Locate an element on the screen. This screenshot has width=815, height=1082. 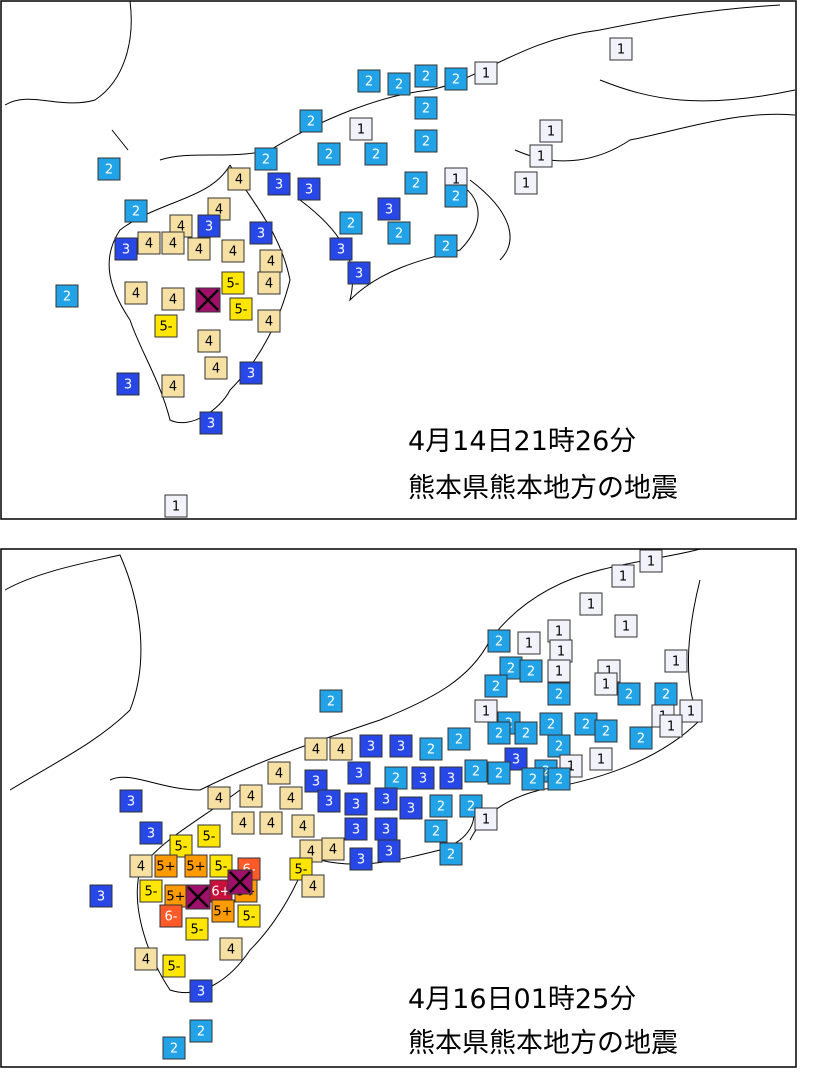
intensity-label: 1 is located at coordinates (486, 74).